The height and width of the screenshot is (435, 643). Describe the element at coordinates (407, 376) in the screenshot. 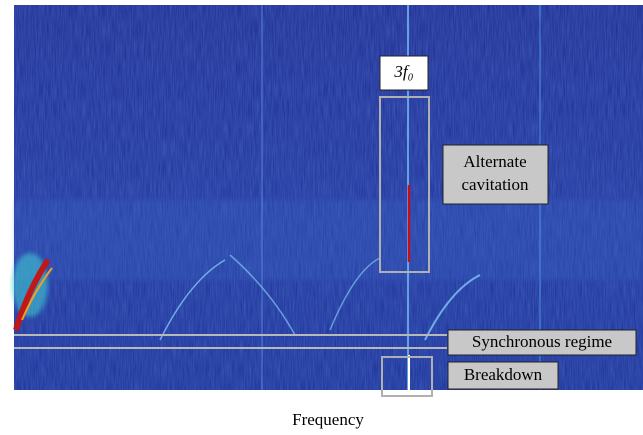

I see `breakdown-region` at that location.